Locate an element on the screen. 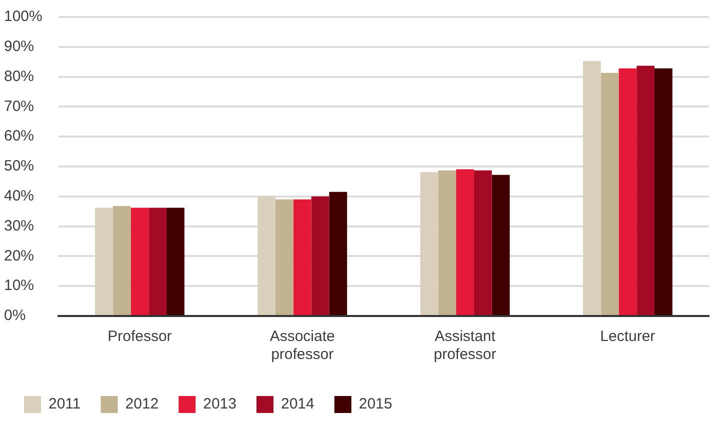 The width and height of the screenshot is (712, 423). y-tick-label: 20% is located at coordinates (19, 255).